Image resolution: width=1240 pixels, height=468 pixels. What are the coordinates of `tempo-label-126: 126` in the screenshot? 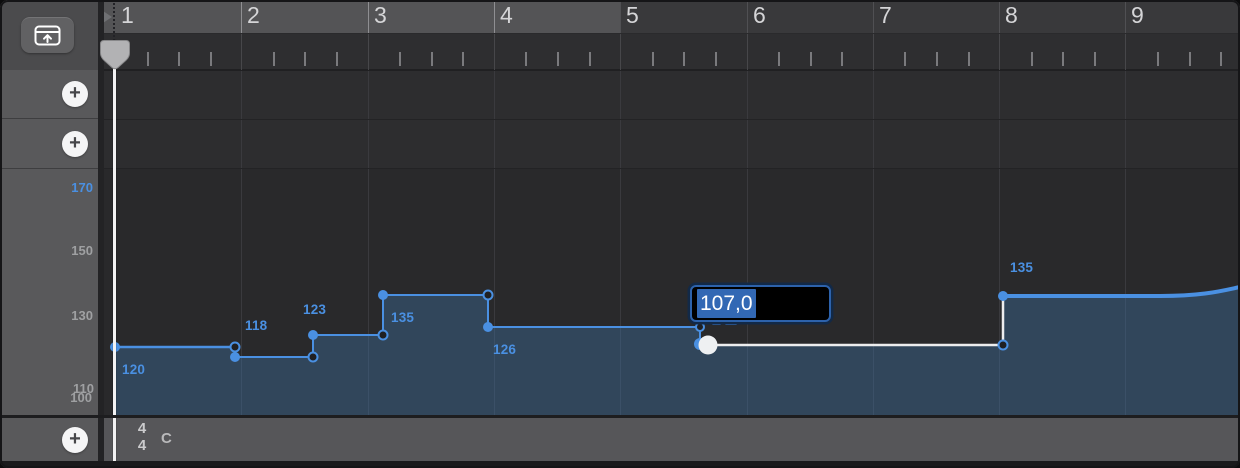 It's located at (505, 349).